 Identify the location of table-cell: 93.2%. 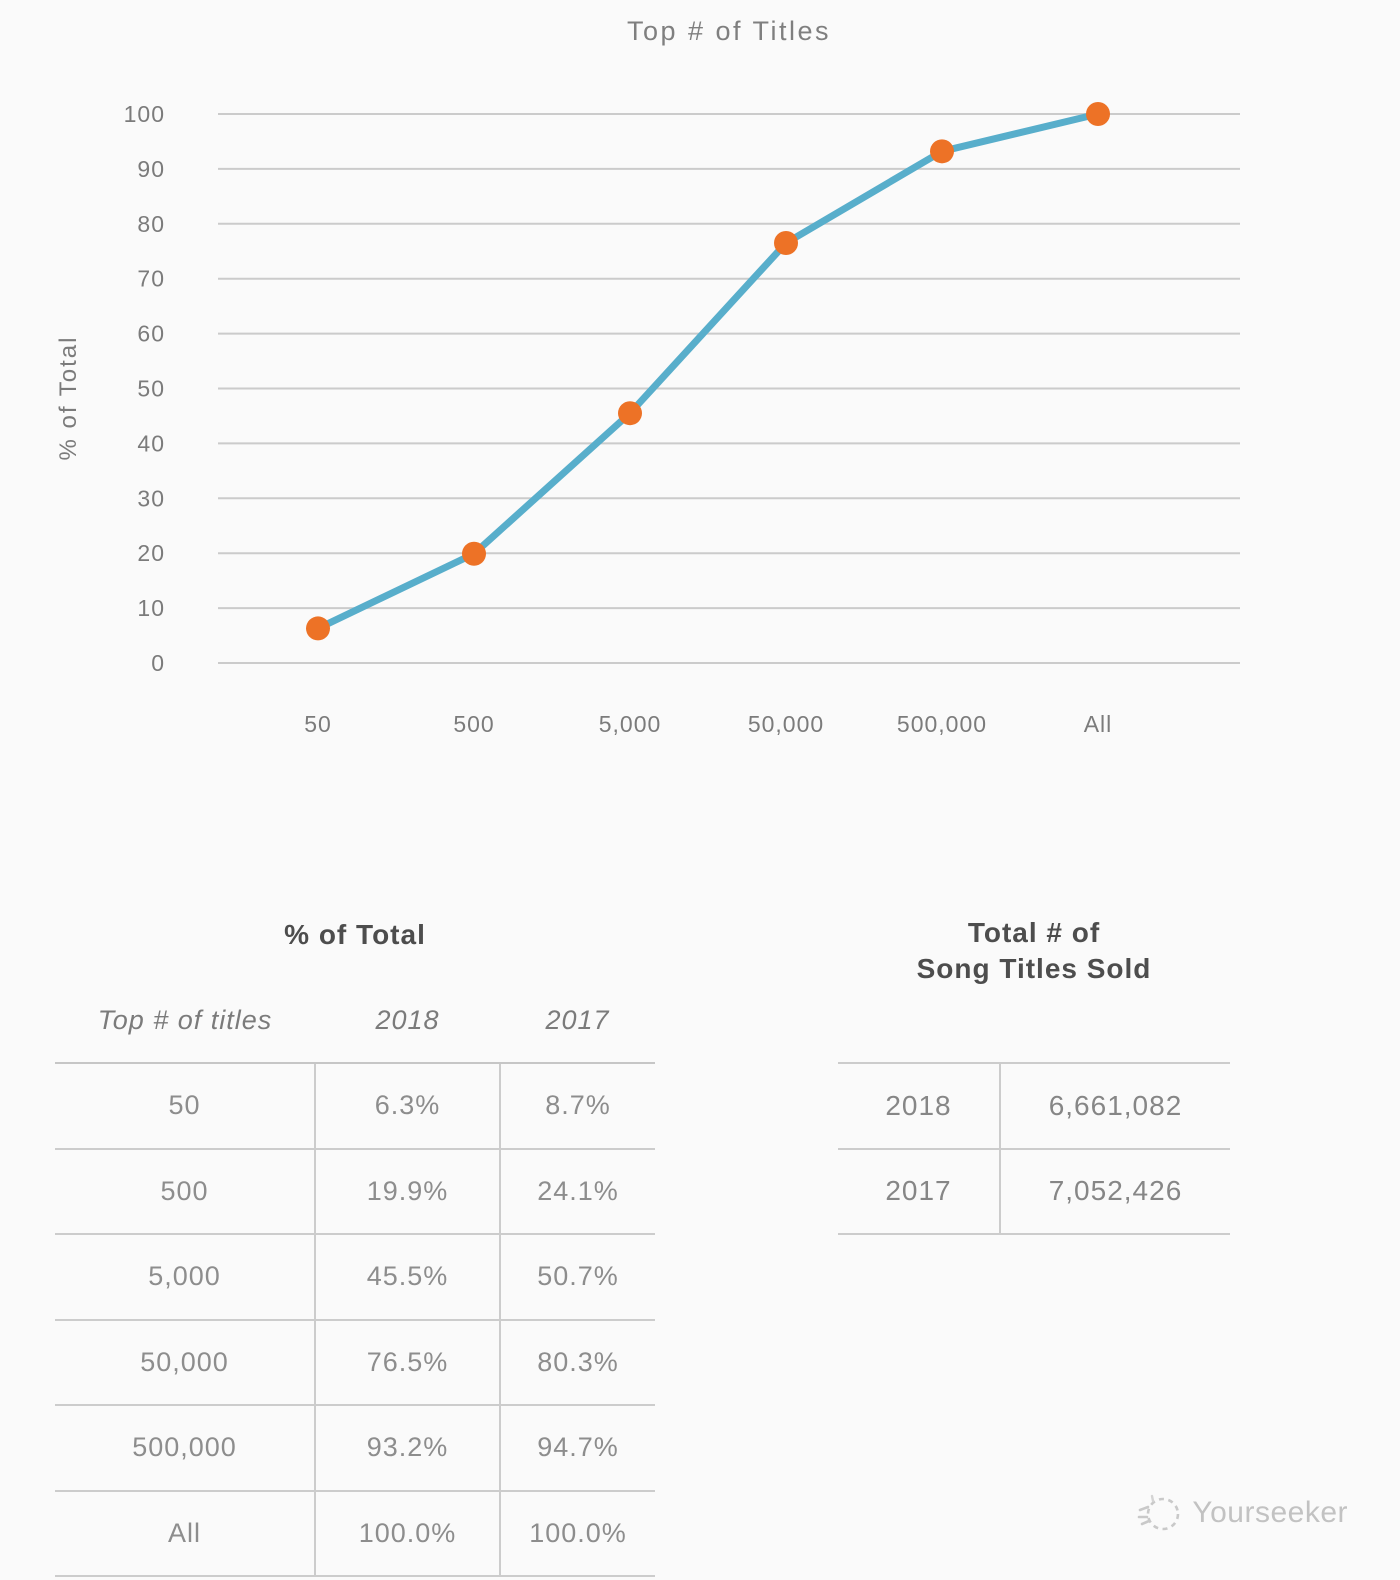
(407, 1448).